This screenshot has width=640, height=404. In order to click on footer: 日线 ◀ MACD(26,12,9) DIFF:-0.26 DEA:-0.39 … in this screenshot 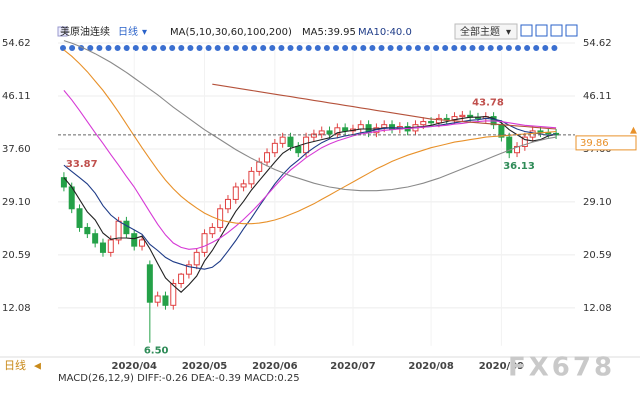, I will do `click(320, 368)`.